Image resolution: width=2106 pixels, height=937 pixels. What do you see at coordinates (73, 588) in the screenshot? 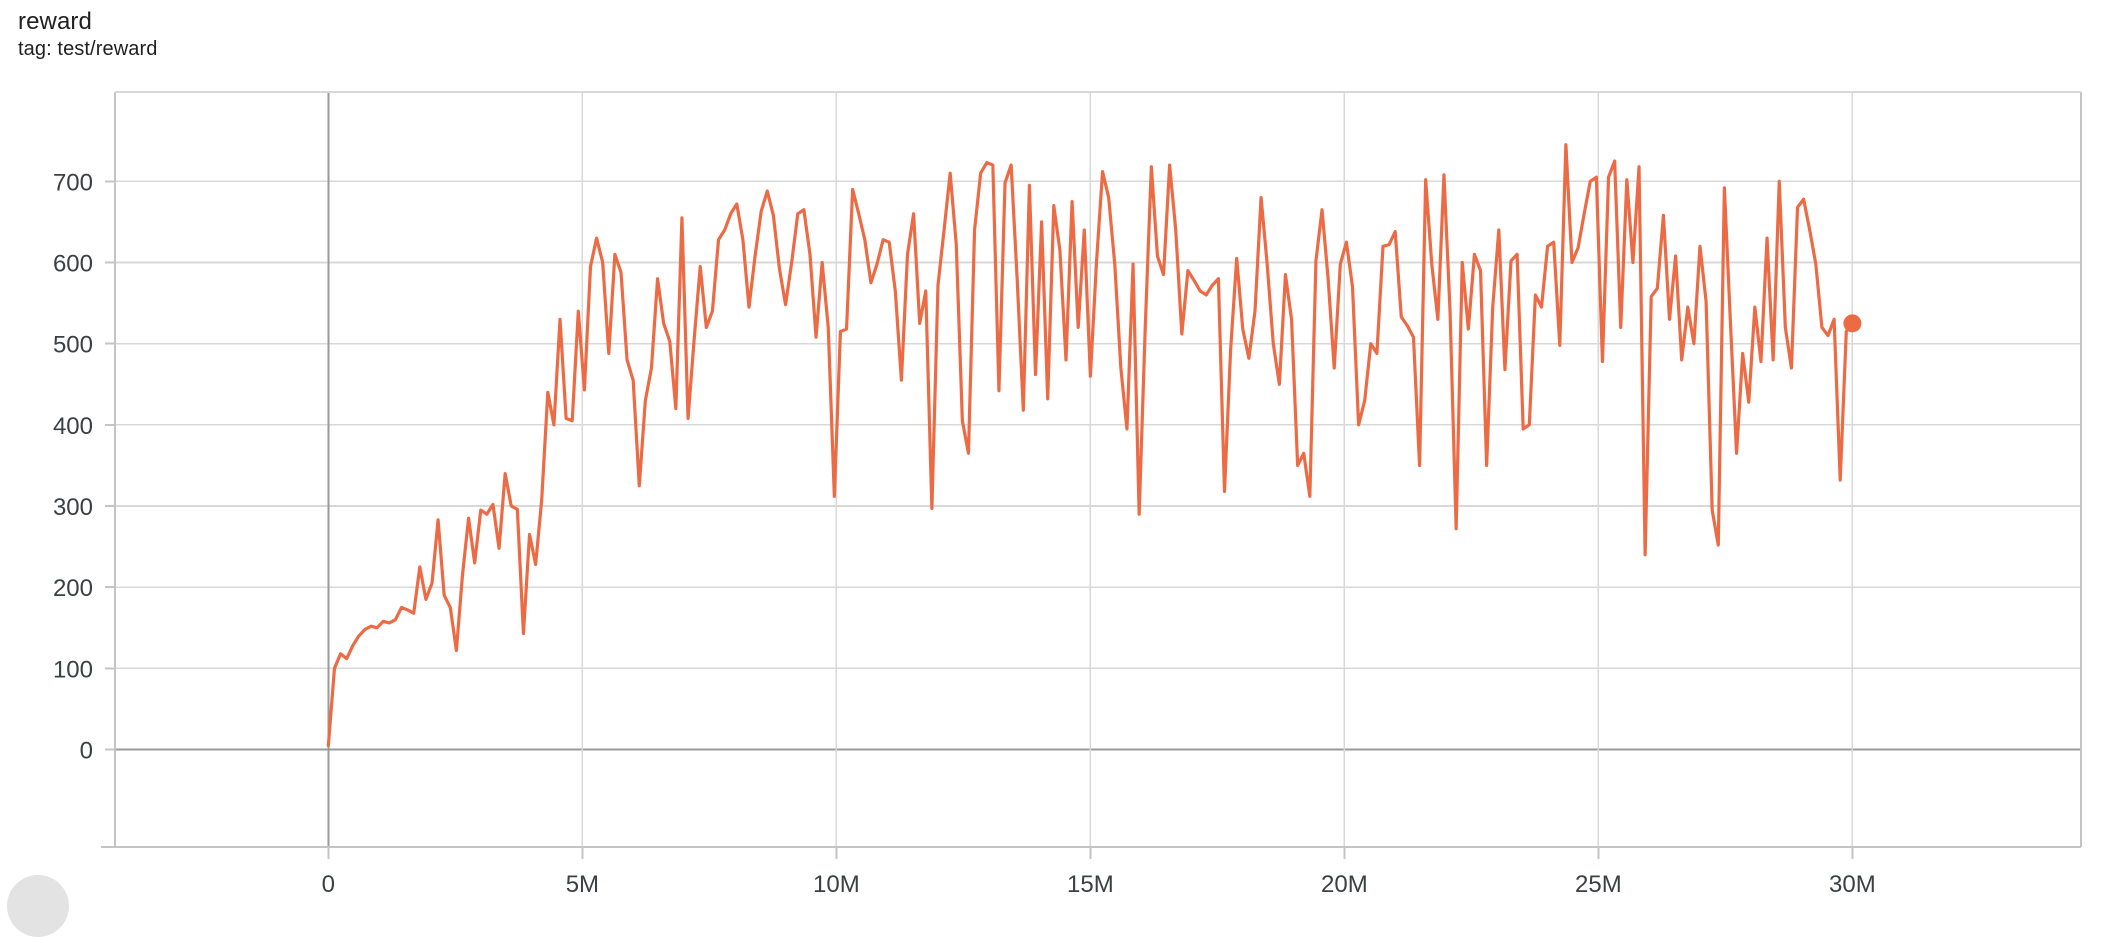
I see `y-axis-tick-label: 200` at bounding box center [73, 588].